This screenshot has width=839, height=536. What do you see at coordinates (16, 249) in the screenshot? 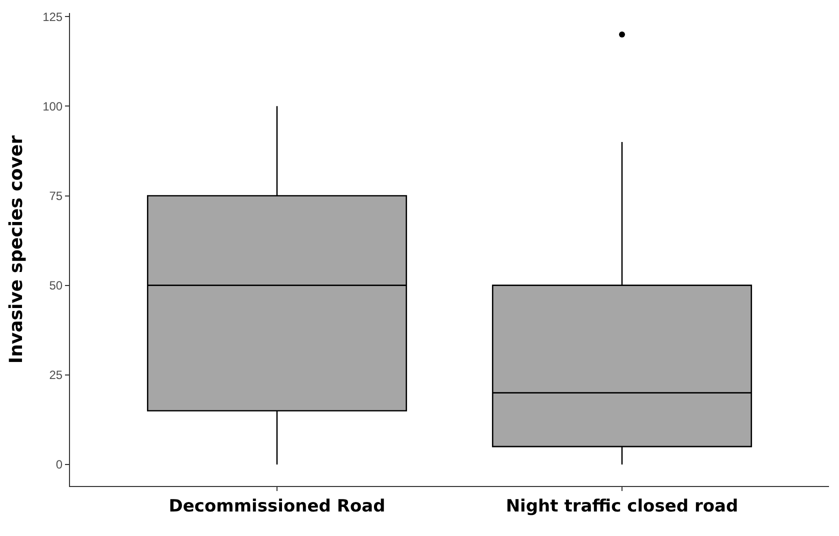
I see `y-axis-title: Invasive species cover` at bounding box center [16, 249].